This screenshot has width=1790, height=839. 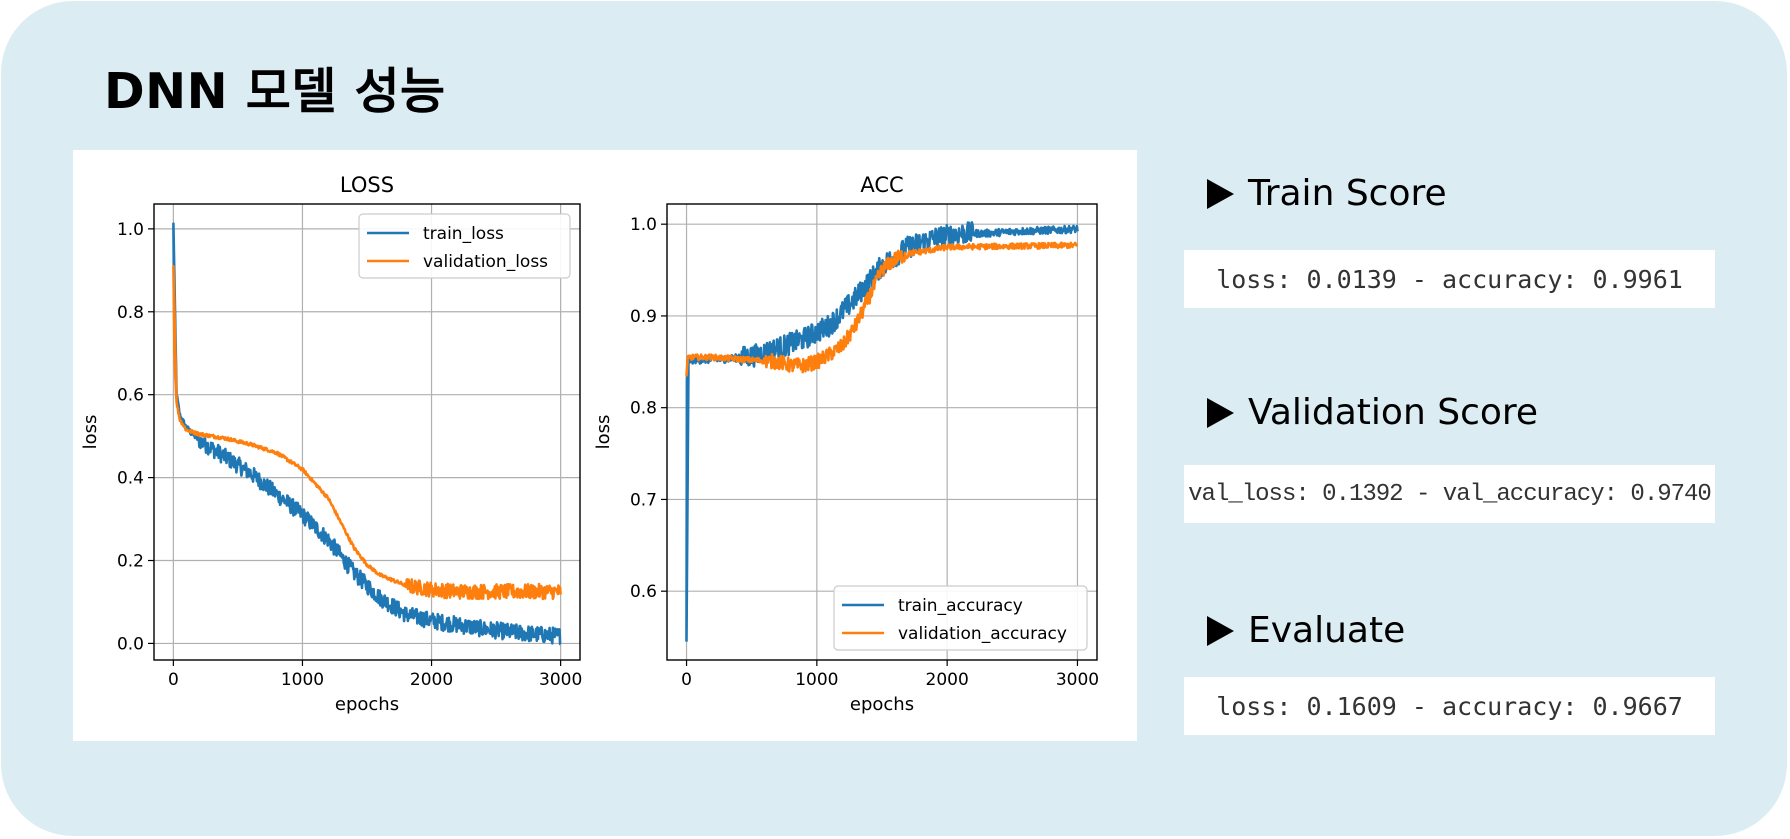 What do you see at coordinates (1393, 412) in the screenshot?
I see `validation-score-label: Validation Score` at bounding box center [1393, 412].